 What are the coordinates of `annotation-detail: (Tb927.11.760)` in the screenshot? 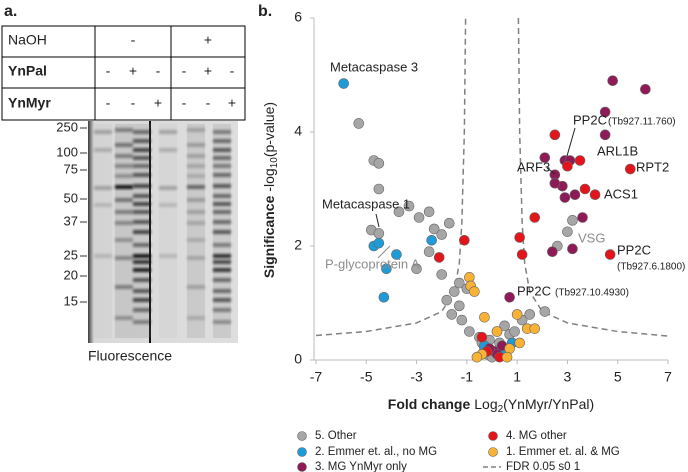 It's located at (642, 122).